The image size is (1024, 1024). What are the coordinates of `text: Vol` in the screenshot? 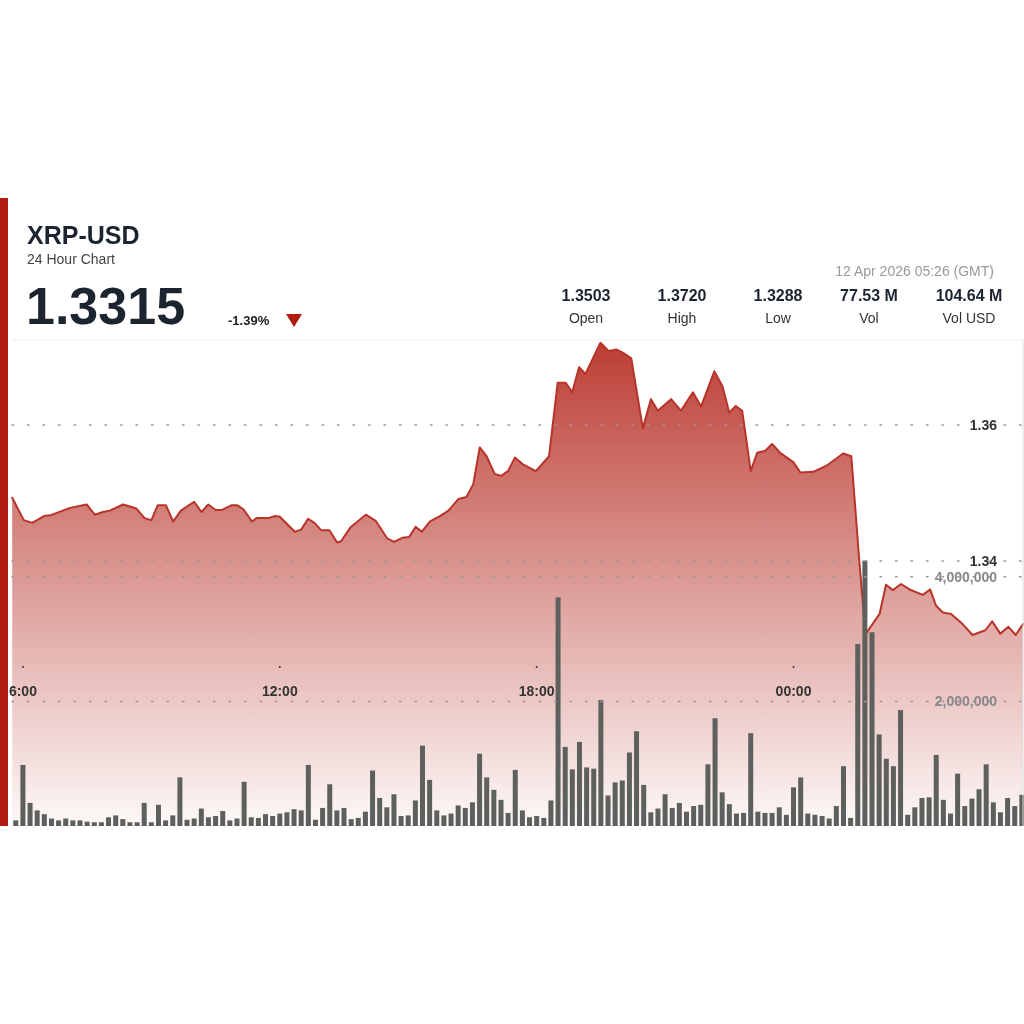 It's located at (869, 318).